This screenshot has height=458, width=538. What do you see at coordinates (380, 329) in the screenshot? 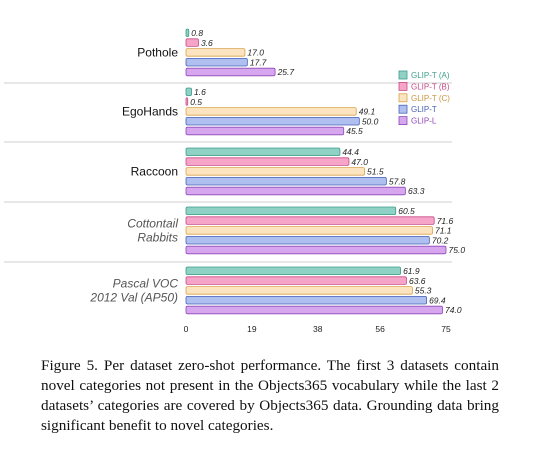
I see `x-tick-label: 56` at bounding box center [380, 329].